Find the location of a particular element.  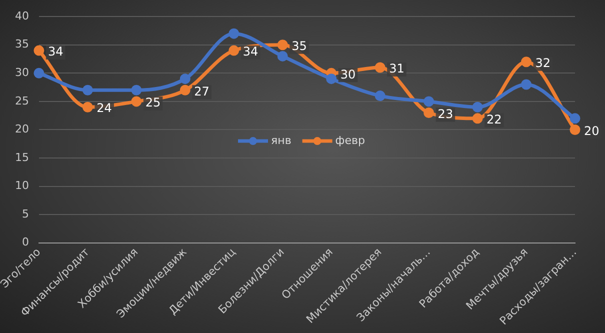

data-label: 31 is located at coordinates (396, 69).